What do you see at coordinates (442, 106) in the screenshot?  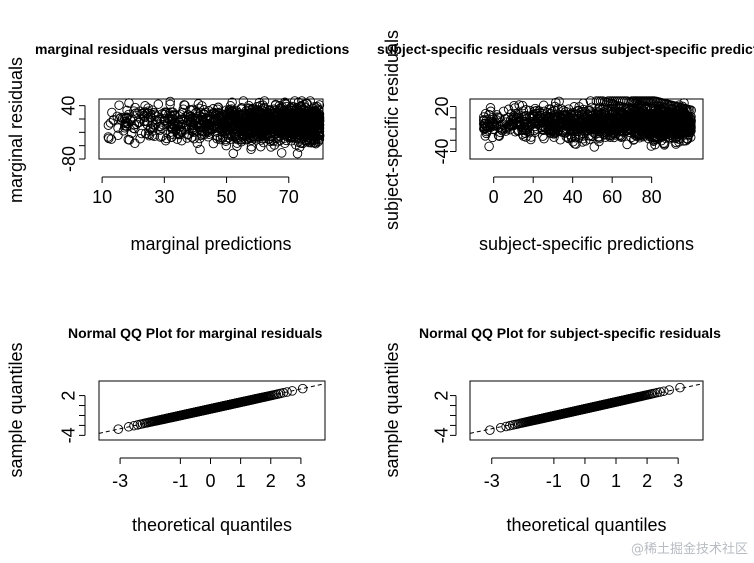 I see `y-tick-label: 20` at bounding box center [442, 106].